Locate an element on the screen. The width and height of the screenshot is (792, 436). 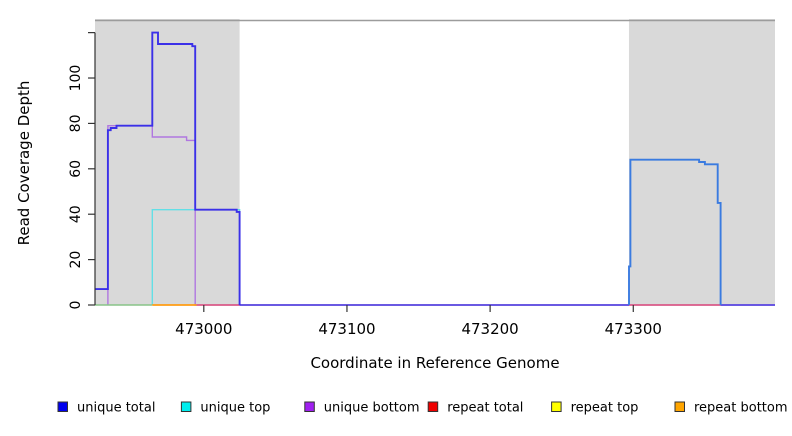
y-axis: 0 20 40 60 80 100 is located at coordinates (82, 171).